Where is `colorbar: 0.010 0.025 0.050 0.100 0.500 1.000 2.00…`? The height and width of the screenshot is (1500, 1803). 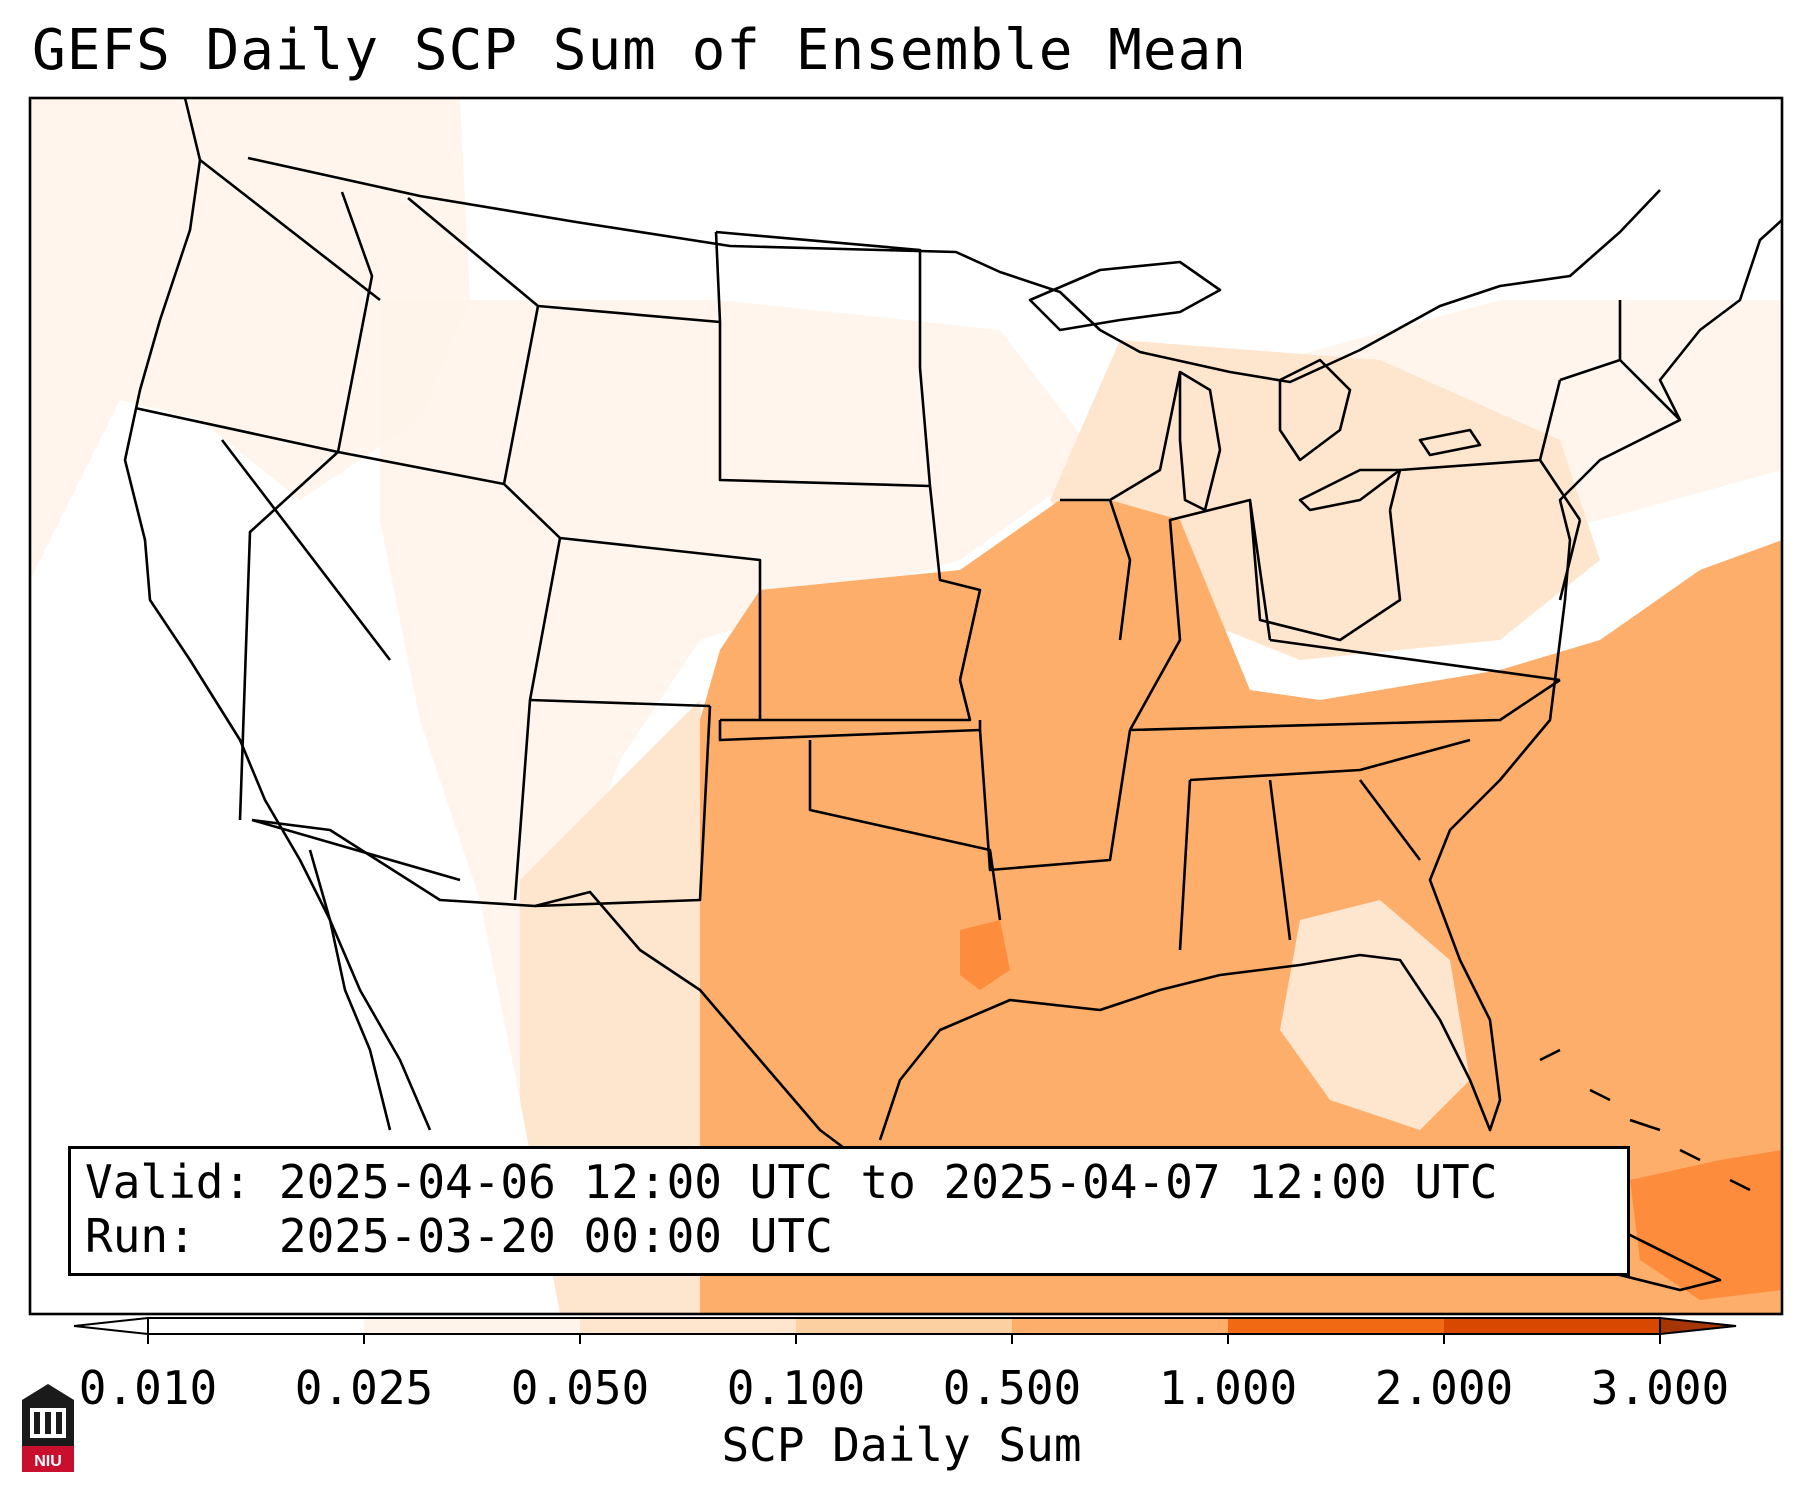 colorbar: 0.010 0.025 0.050 0.100 0.500 1.000 2.00… is located at coordinates (905, 1365).